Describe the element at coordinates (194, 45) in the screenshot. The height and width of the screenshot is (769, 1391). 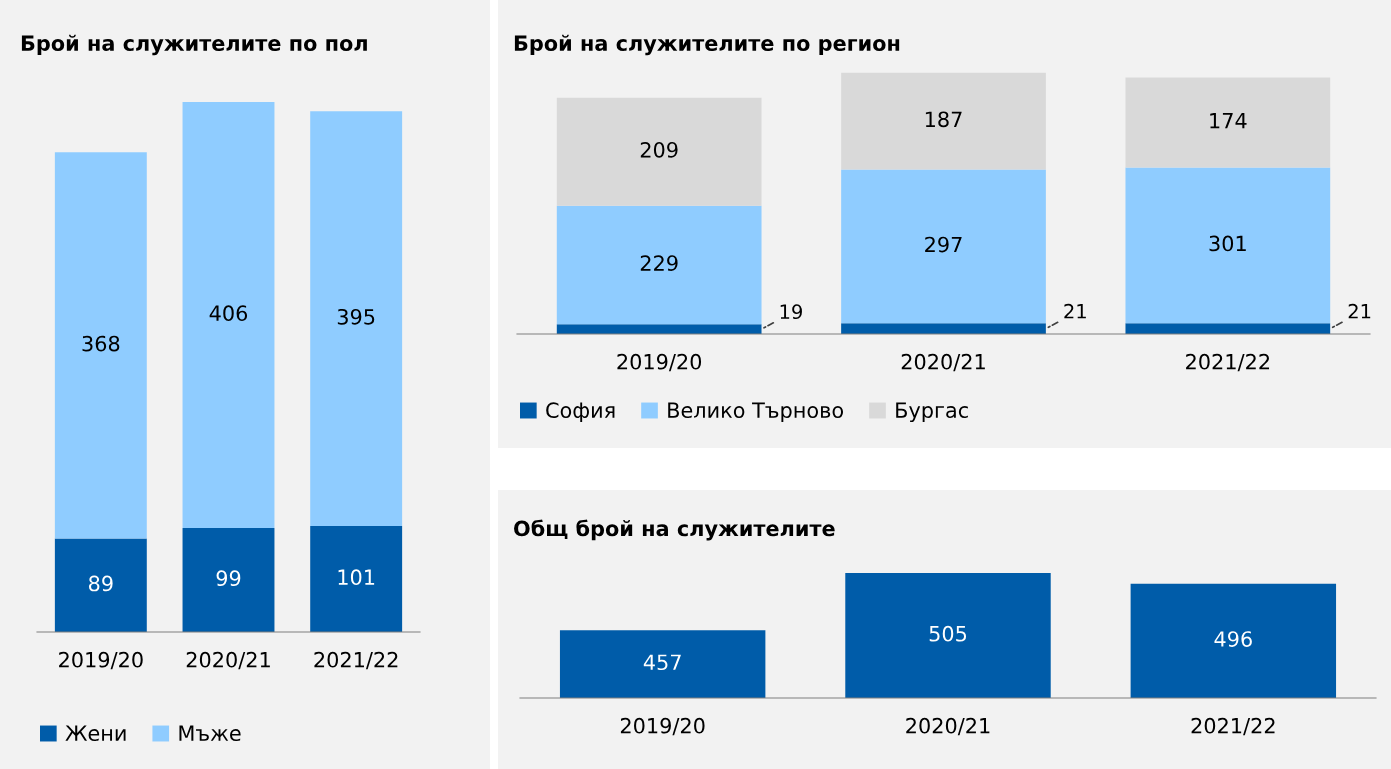
I see `chart-title: Брой на служителите по пол` at that location.